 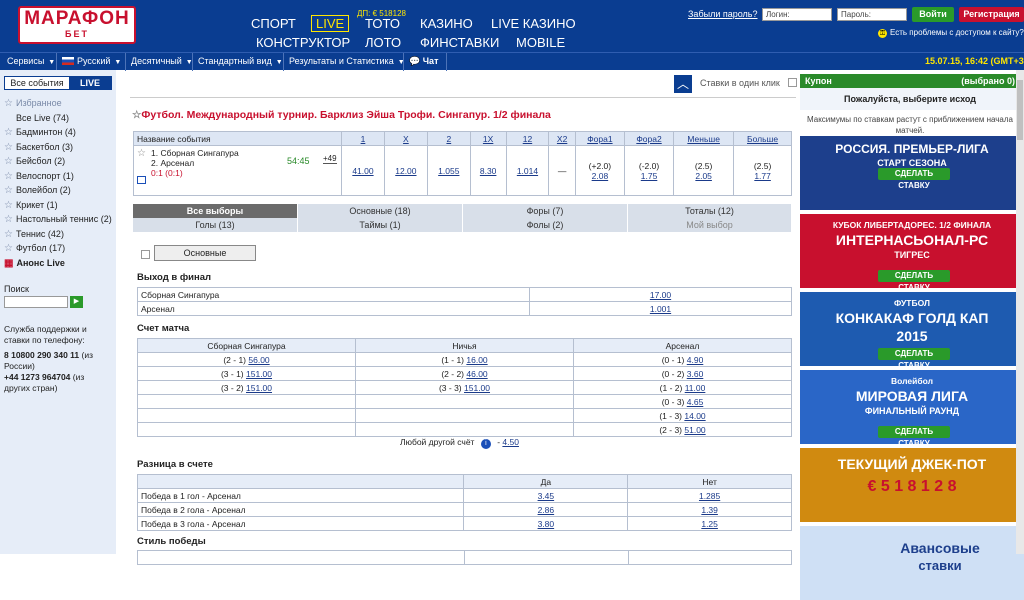 I want to click on scroll-up-button: ︿, so click(x=683, y=84).